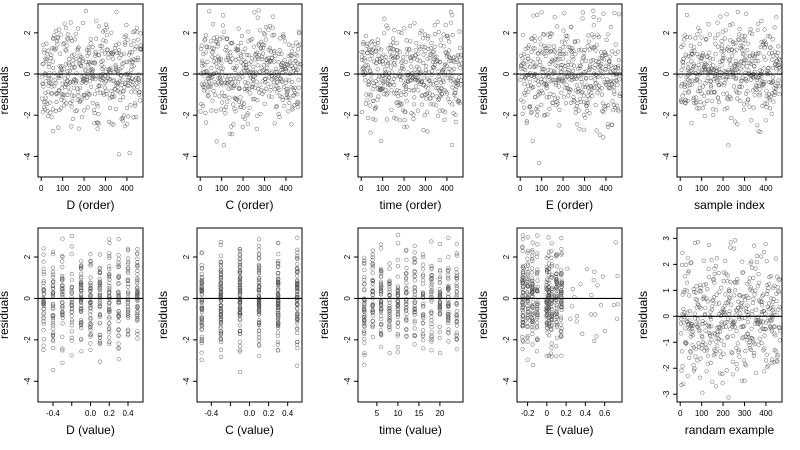 Image resolution: width=800 pixels, height=450 pixels. I want to click on plot-frame, so click(249, 315).